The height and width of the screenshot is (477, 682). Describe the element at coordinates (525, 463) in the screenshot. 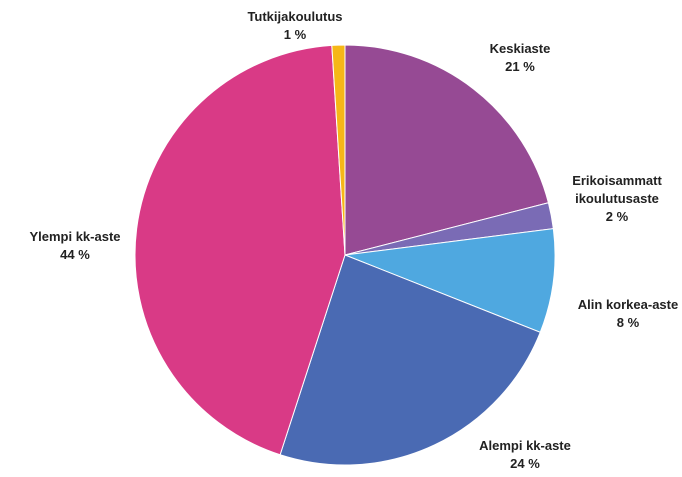

I see `value-label: 24 %` at that location.